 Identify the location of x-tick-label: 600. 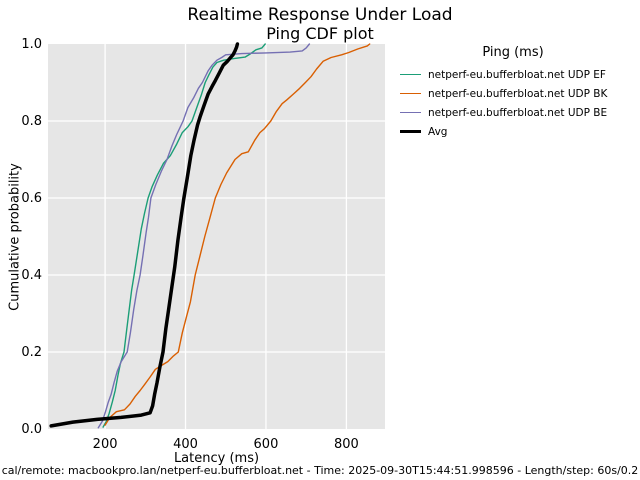
(266, 444).